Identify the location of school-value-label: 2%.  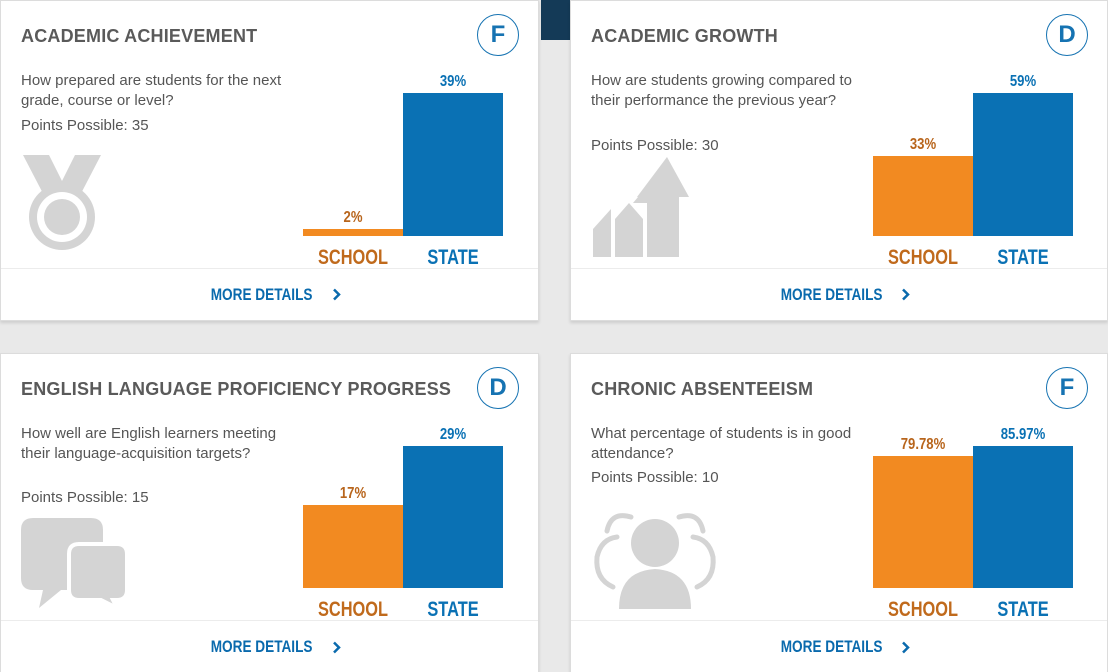
(353, 217).